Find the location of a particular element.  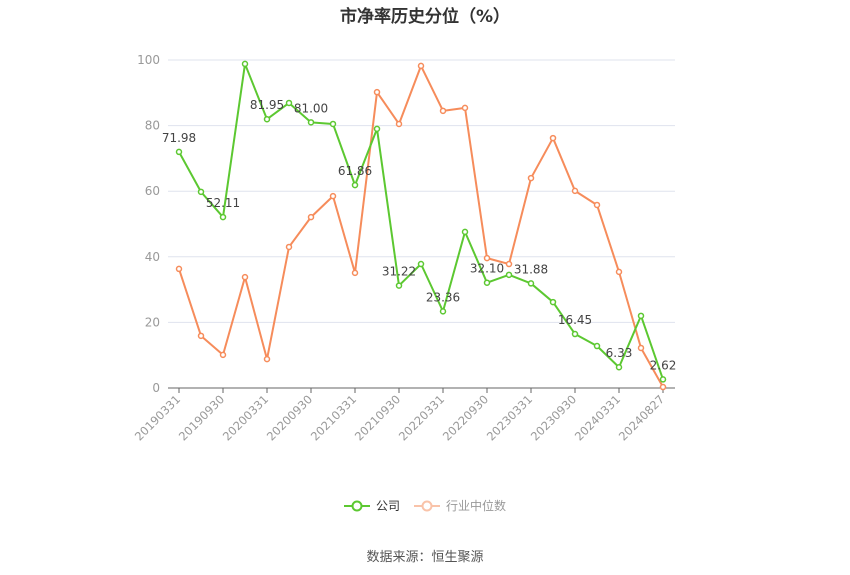

x-tick-label: 20200930 is located at coordinates (289, 417).